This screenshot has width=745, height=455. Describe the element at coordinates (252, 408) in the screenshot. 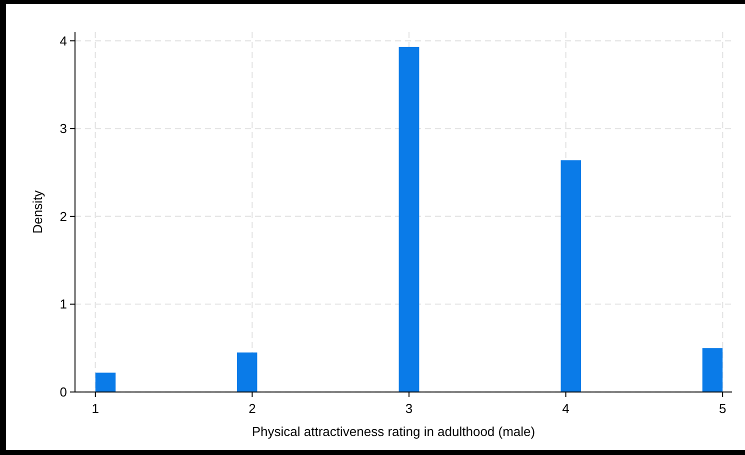

I see `x-tick-label: 2` at that location.